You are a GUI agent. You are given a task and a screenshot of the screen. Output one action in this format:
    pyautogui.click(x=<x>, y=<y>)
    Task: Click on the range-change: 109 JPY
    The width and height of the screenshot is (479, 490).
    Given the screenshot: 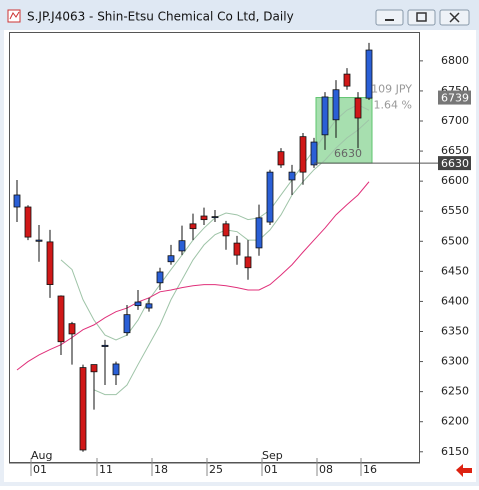 What is the action you would take?
    pyautogui.click(x=391, y=89)
    